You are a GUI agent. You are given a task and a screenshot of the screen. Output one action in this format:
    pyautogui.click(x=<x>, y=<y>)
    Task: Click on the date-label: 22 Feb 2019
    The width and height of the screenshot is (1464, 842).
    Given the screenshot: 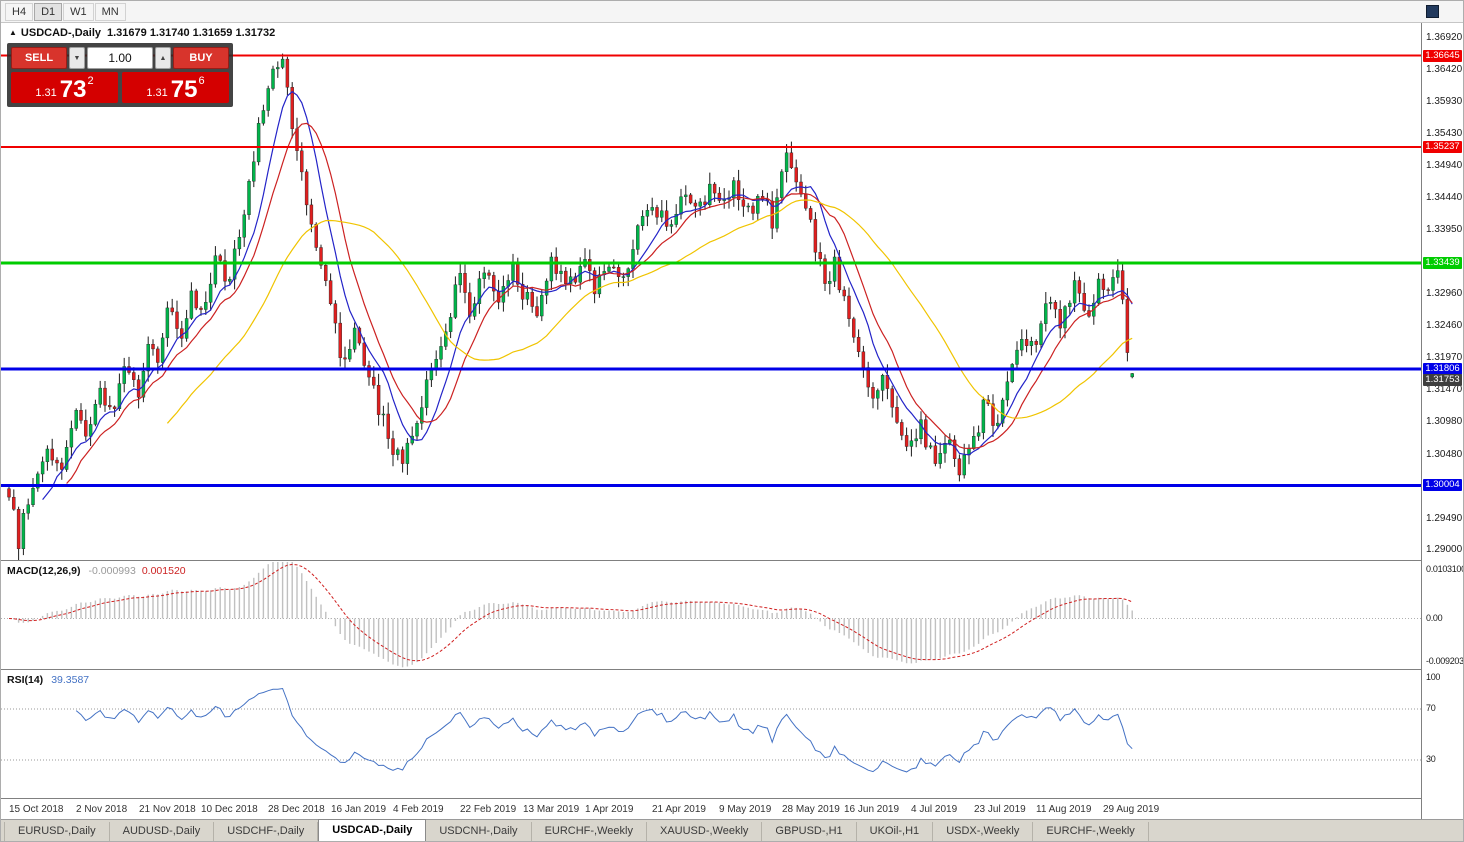 What is the action you would take?
    pyautogui.click(x=488, y=809)
    